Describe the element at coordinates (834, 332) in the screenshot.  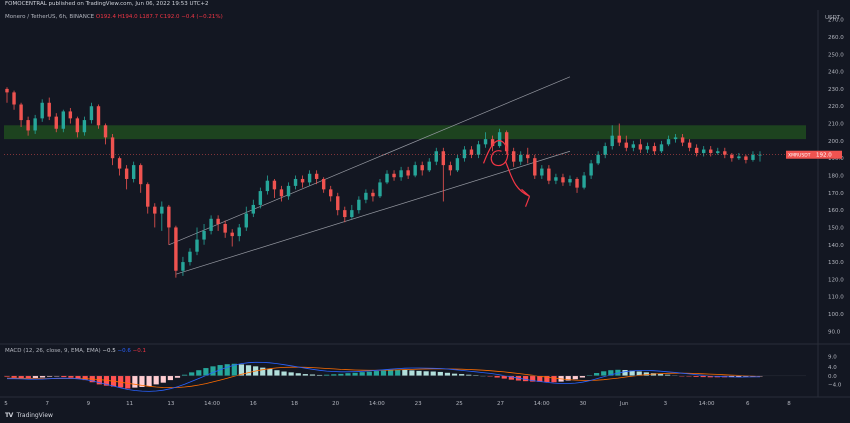
I see `price-tick-label: 90.0` at that location.